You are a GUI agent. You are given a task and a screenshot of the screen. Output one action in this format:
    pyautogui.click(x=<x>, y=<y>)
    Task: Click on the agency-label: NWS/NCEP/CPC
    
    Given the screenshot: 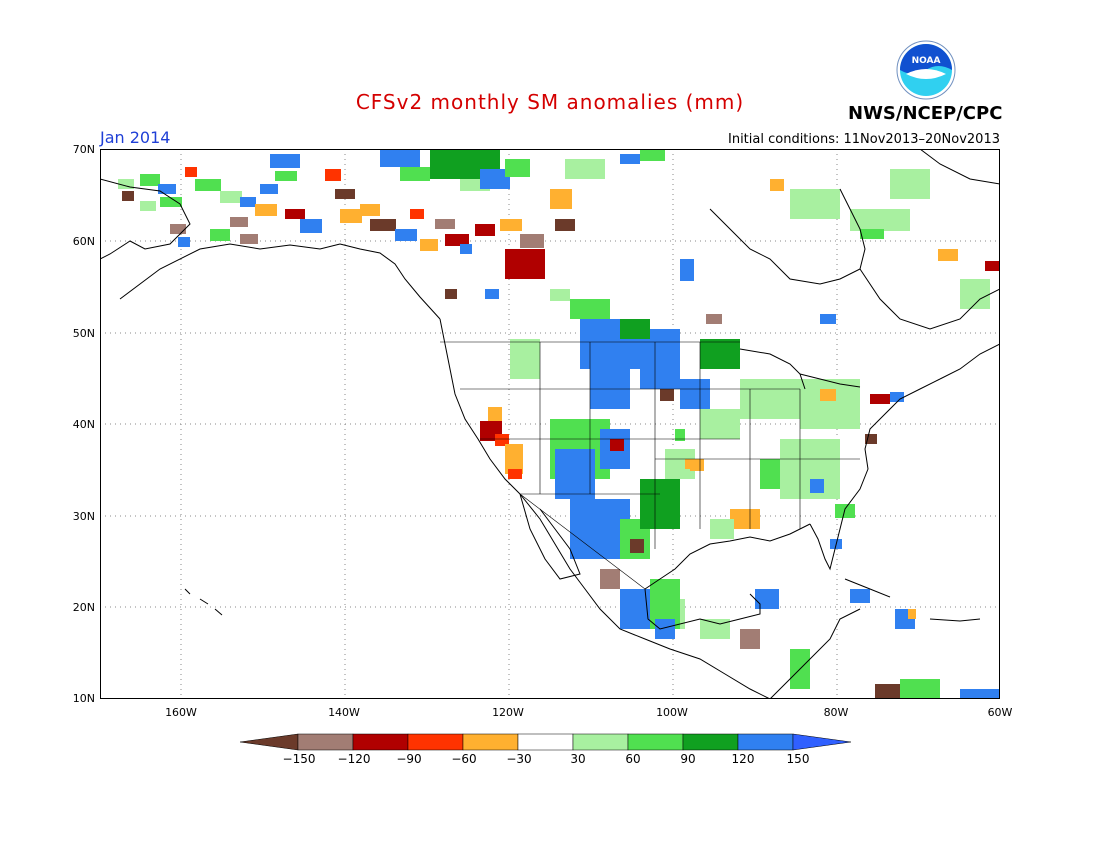 What is the action you would take?
    pyautogui.click(x=925, y=113)
    